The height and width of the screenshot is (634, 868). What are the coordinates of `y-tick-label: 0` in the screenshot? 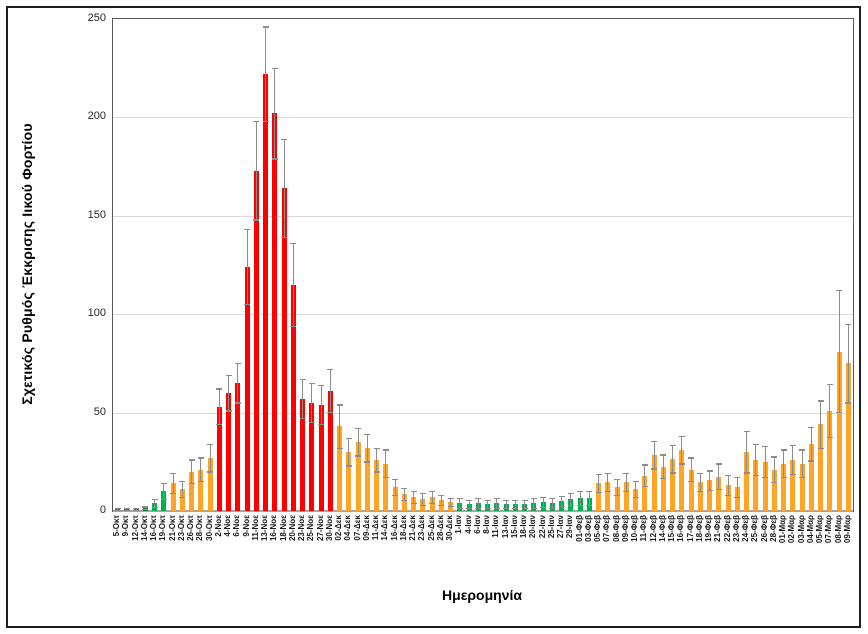 It's located at (102, 510).